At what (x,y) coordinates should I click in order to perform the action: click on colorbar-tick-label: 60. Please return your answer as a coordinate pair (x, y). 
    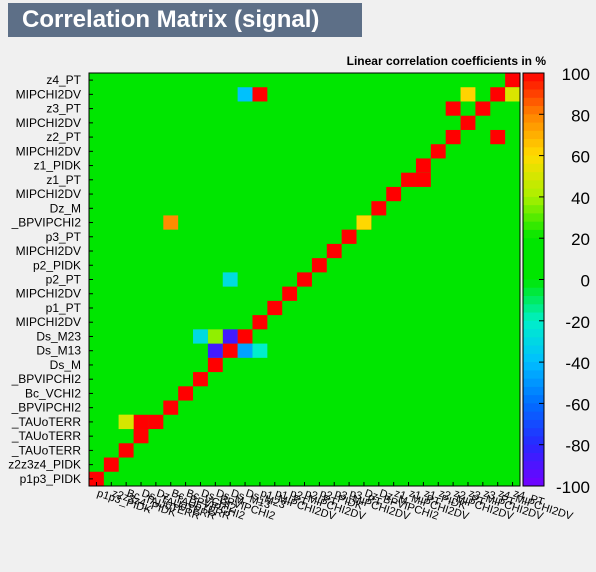
    Looking at the image, I should click on (580, 157).